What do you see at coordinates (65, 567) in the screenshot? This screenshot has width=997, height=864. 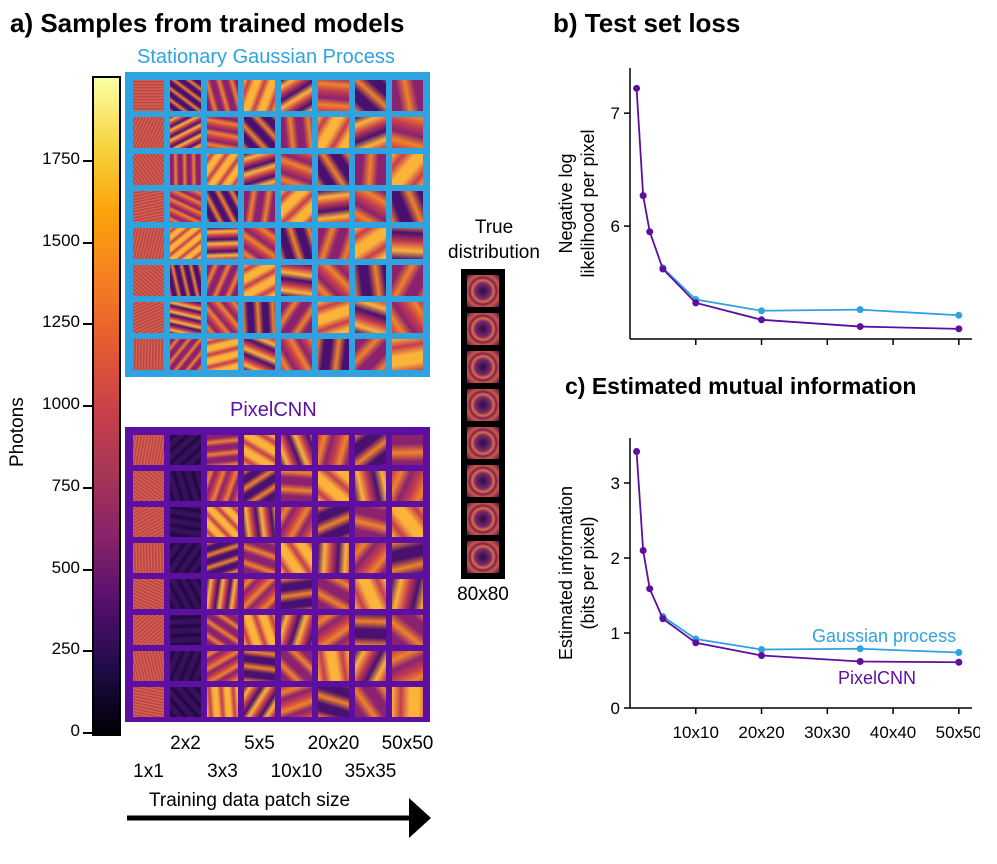 I see `colorbar-tick-label: 500` at bounding box center [65, 567].